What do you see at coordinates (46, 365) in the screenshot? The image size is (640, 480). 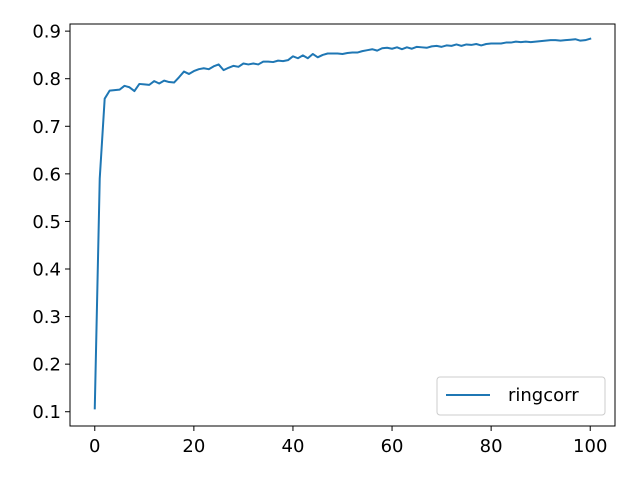 I see `y-tick-label: 0.2` at bounding box center [46, 365].